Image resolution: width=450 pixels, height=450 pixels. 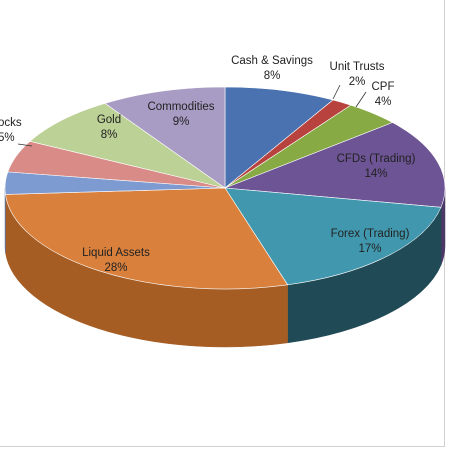 What do you see at coordinates (376, 159) in the screenshot?
I see `data-label-name-cfds-trading: CFDs (Trading)` at bounding box center [376, 159].